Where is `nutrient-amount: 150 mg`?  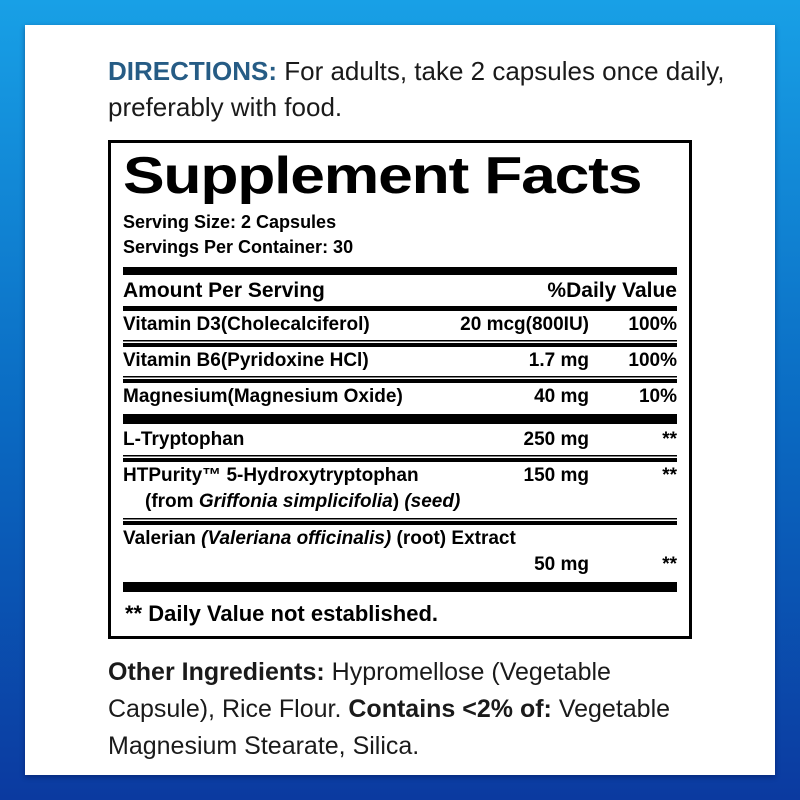
nutrient-amount: 150 mg is located at coordinates (556, 476).